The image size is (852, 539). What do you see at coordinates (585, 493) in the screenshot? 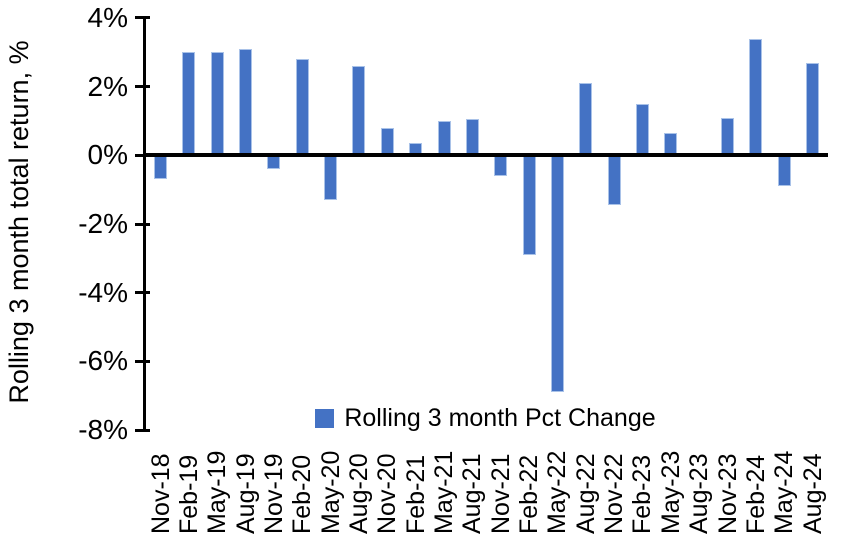
I see `x-tick-label-Aug-22: Aug-22` at bounding box center [585, 493].